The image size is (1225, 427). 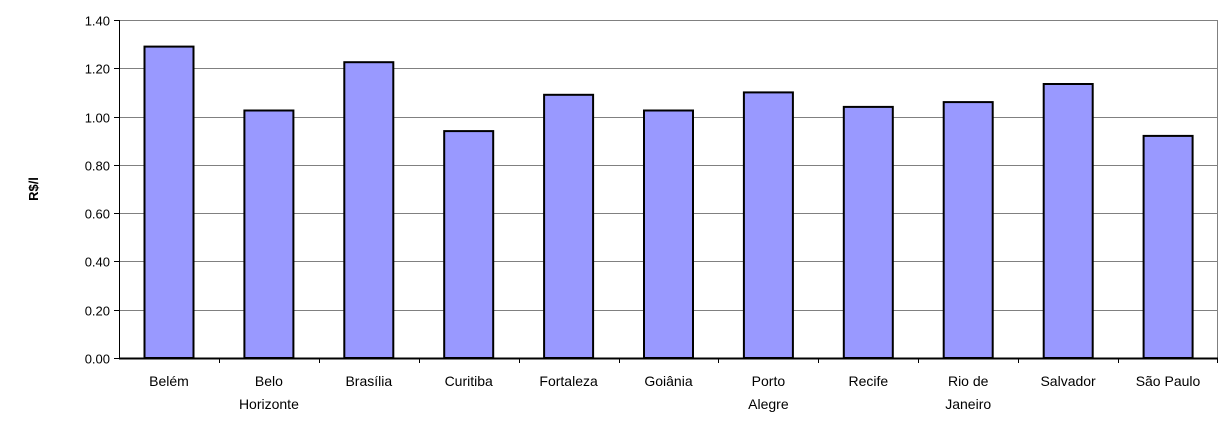 I want to click on y-tick-label: 1.40, so click(x=97, y=21).